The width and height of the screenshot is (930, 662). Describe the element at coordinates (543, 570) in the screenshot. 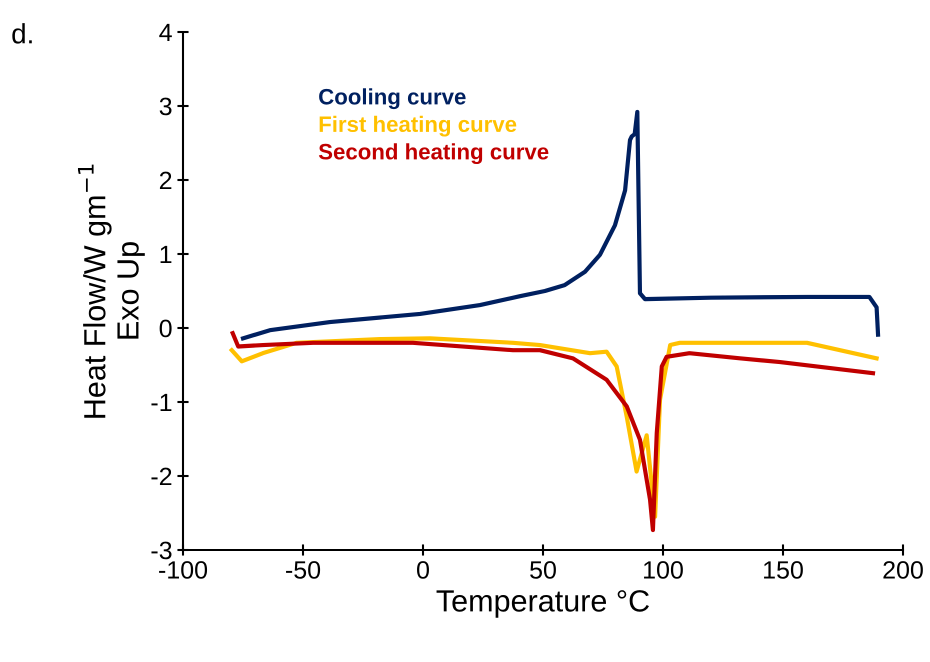

I see `x-tick-label: 50` at that location.